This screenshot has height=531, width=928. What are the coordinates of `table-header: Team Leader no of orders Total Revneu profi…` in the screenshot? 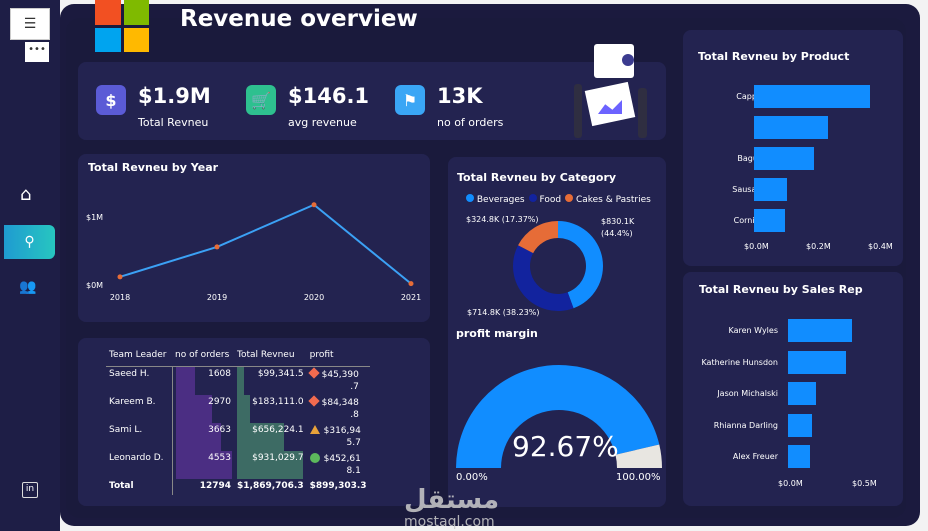 It's located at (238, 357).